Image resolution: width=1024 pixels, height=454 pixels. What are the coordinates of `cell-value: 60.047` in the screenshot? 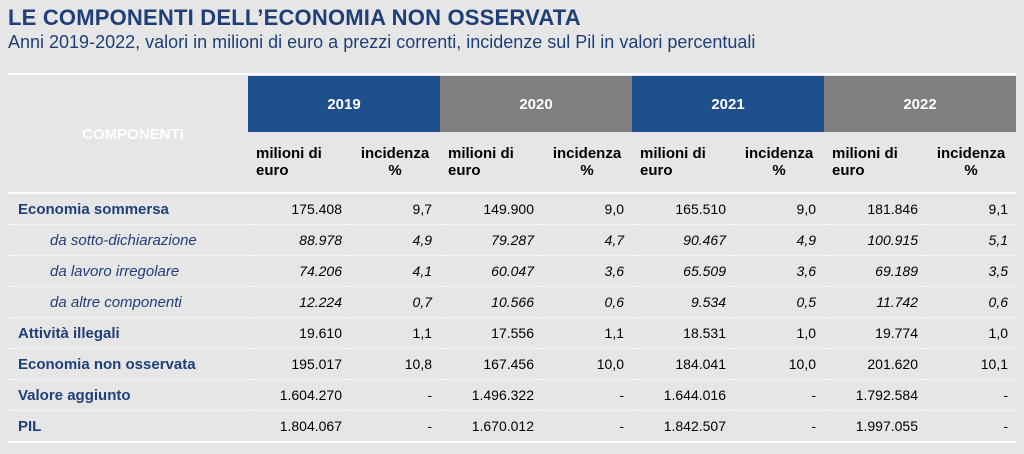 It's located at (491, 271).